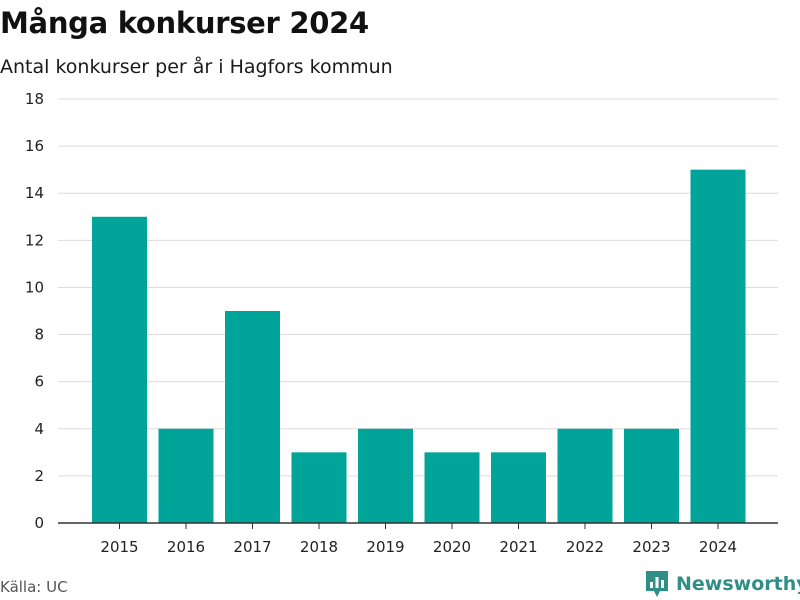 This screenshot has width=800, height=600. Describe the element at coordinates (518, 487) in the screenshot. I see `bar-2021` at that location.